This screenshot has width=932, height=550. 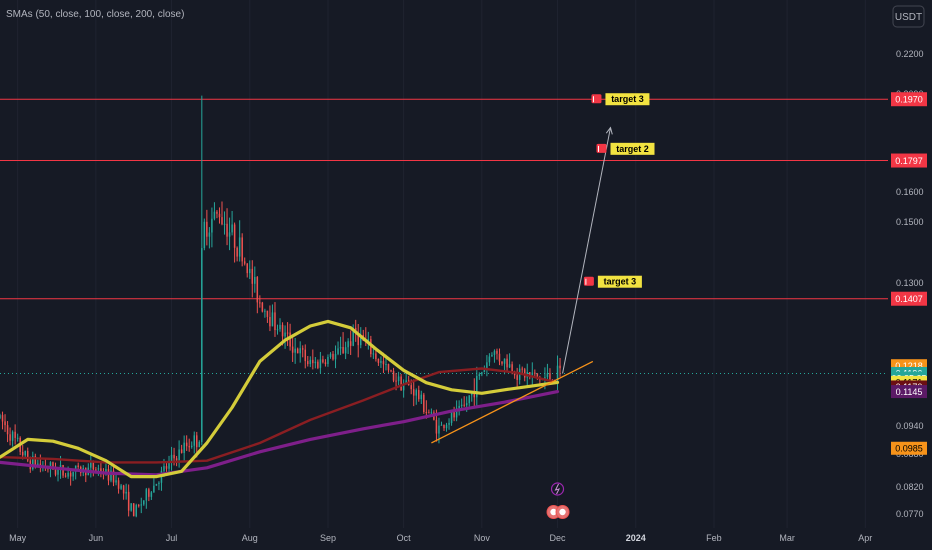 What do you see at coordinates (910, 487) in the screenshot?
I see `y-tick-label: 0.0820` at bounding box center [910, 487].